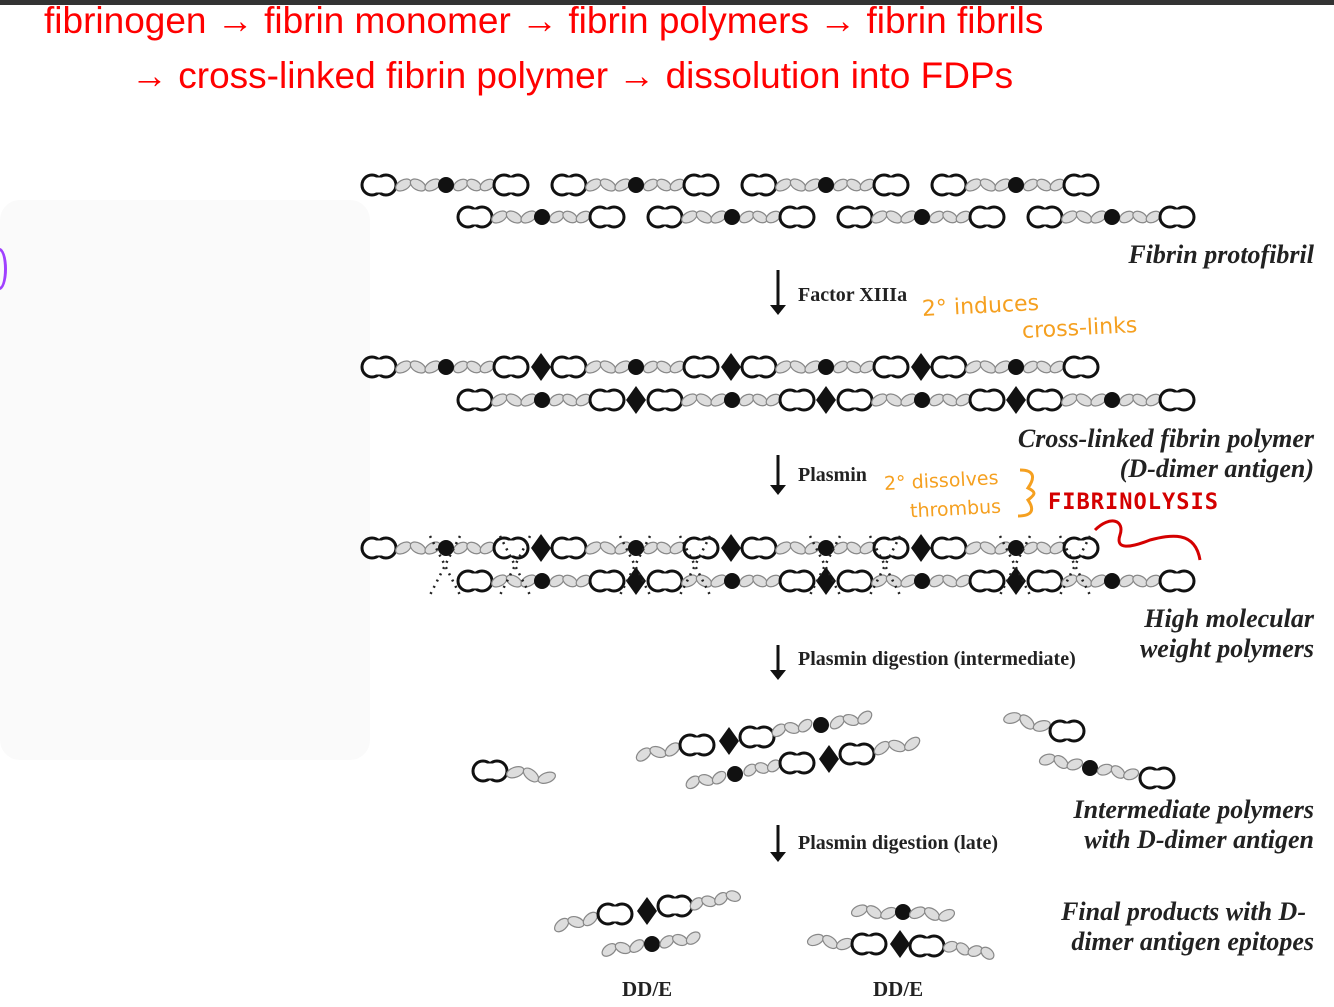  Describe the element at coordinates (898, 989) in the screenshot. I see `product-label-2: DD/E` at that location.